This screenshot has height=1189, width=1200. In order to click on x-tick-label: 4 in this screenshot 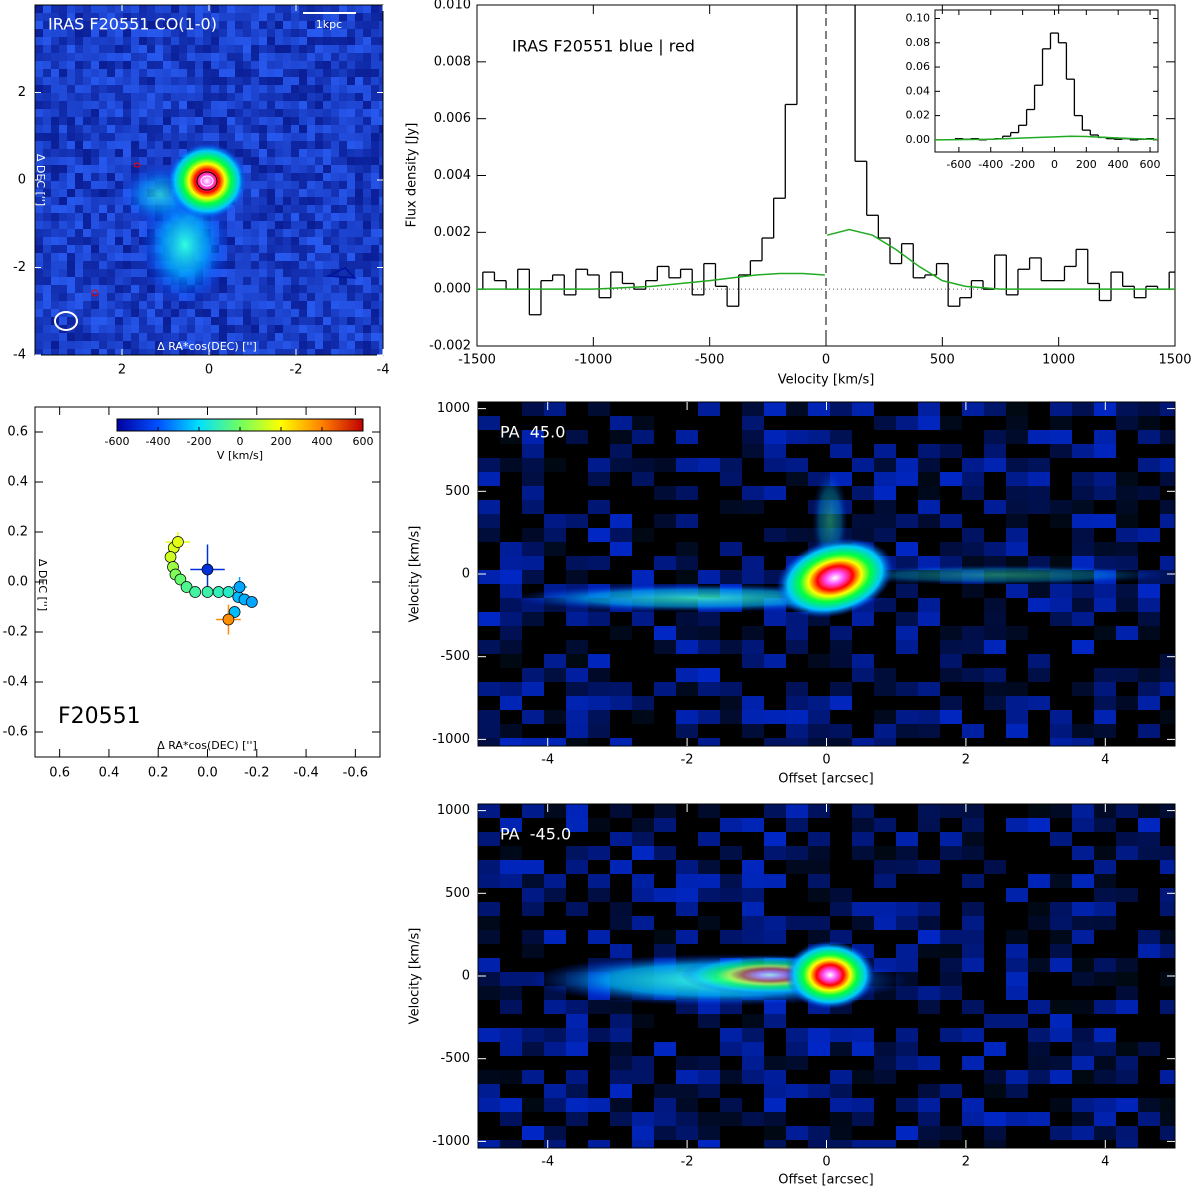, I will do `click(1105, 760)`.